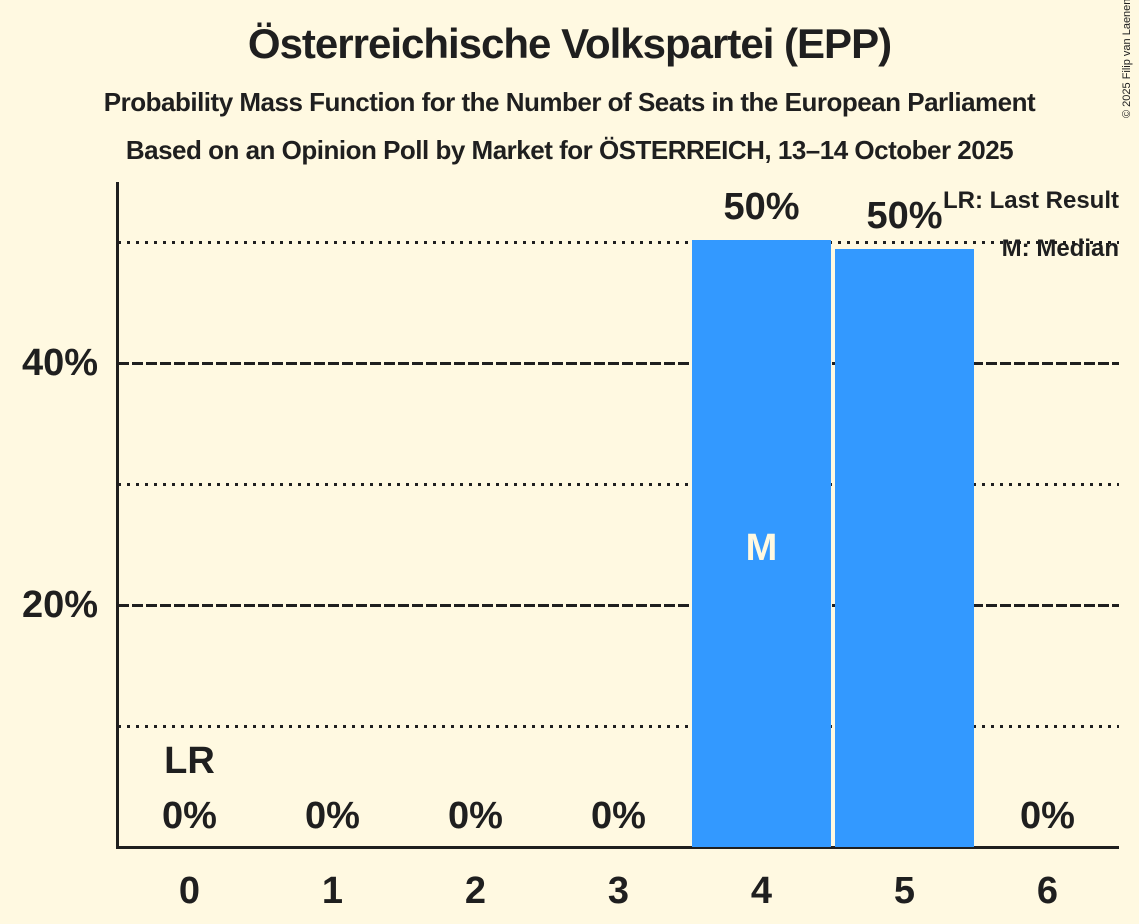 The height and width of the screenshot is (924, 1139). What do you see at coordinates (618, 726) in the screenshot?
I see `gridline-dotted-10pct` at bounding box center [618, 726].